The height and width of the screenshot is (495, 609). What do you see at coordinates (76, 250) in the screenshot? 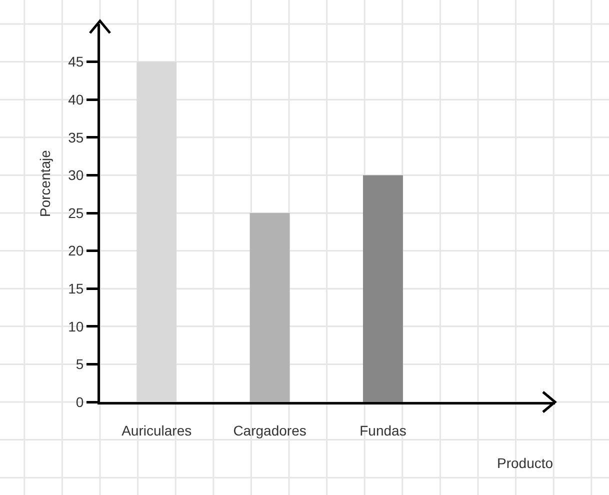
I see `y-tick-label: 20` at bounding box center [76, 250].